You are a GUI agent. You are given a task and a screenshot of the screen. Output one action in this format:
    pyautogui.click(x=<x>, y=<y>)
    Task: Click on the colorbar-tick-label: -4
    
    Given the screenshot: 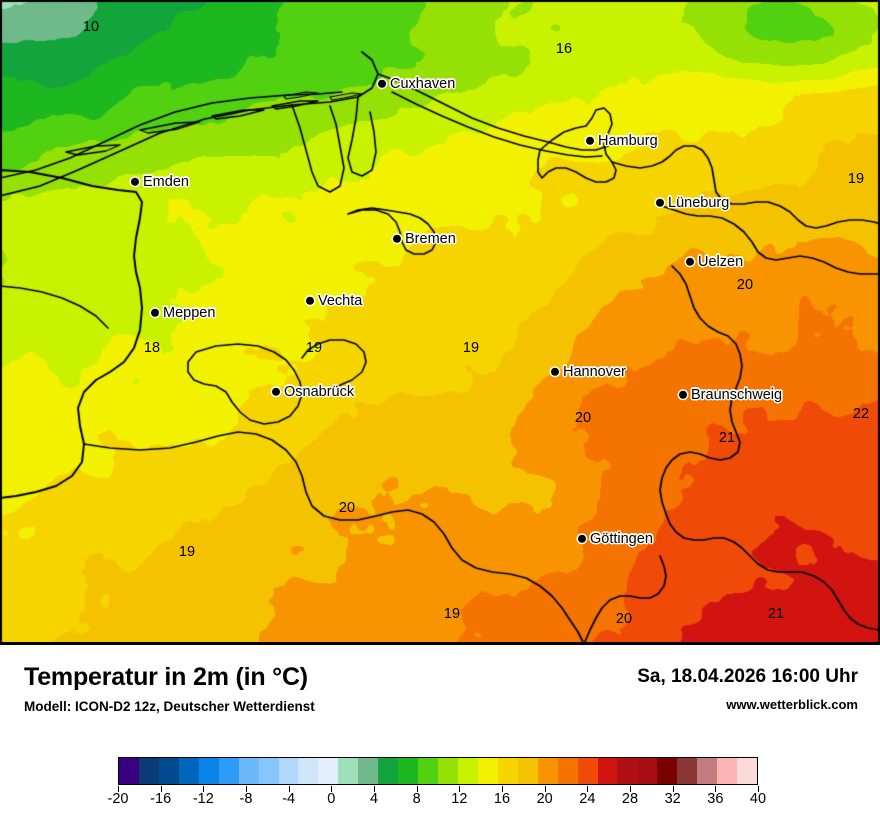 What is the action you would take?
    pyautogui.click(x=289, y=799)
    